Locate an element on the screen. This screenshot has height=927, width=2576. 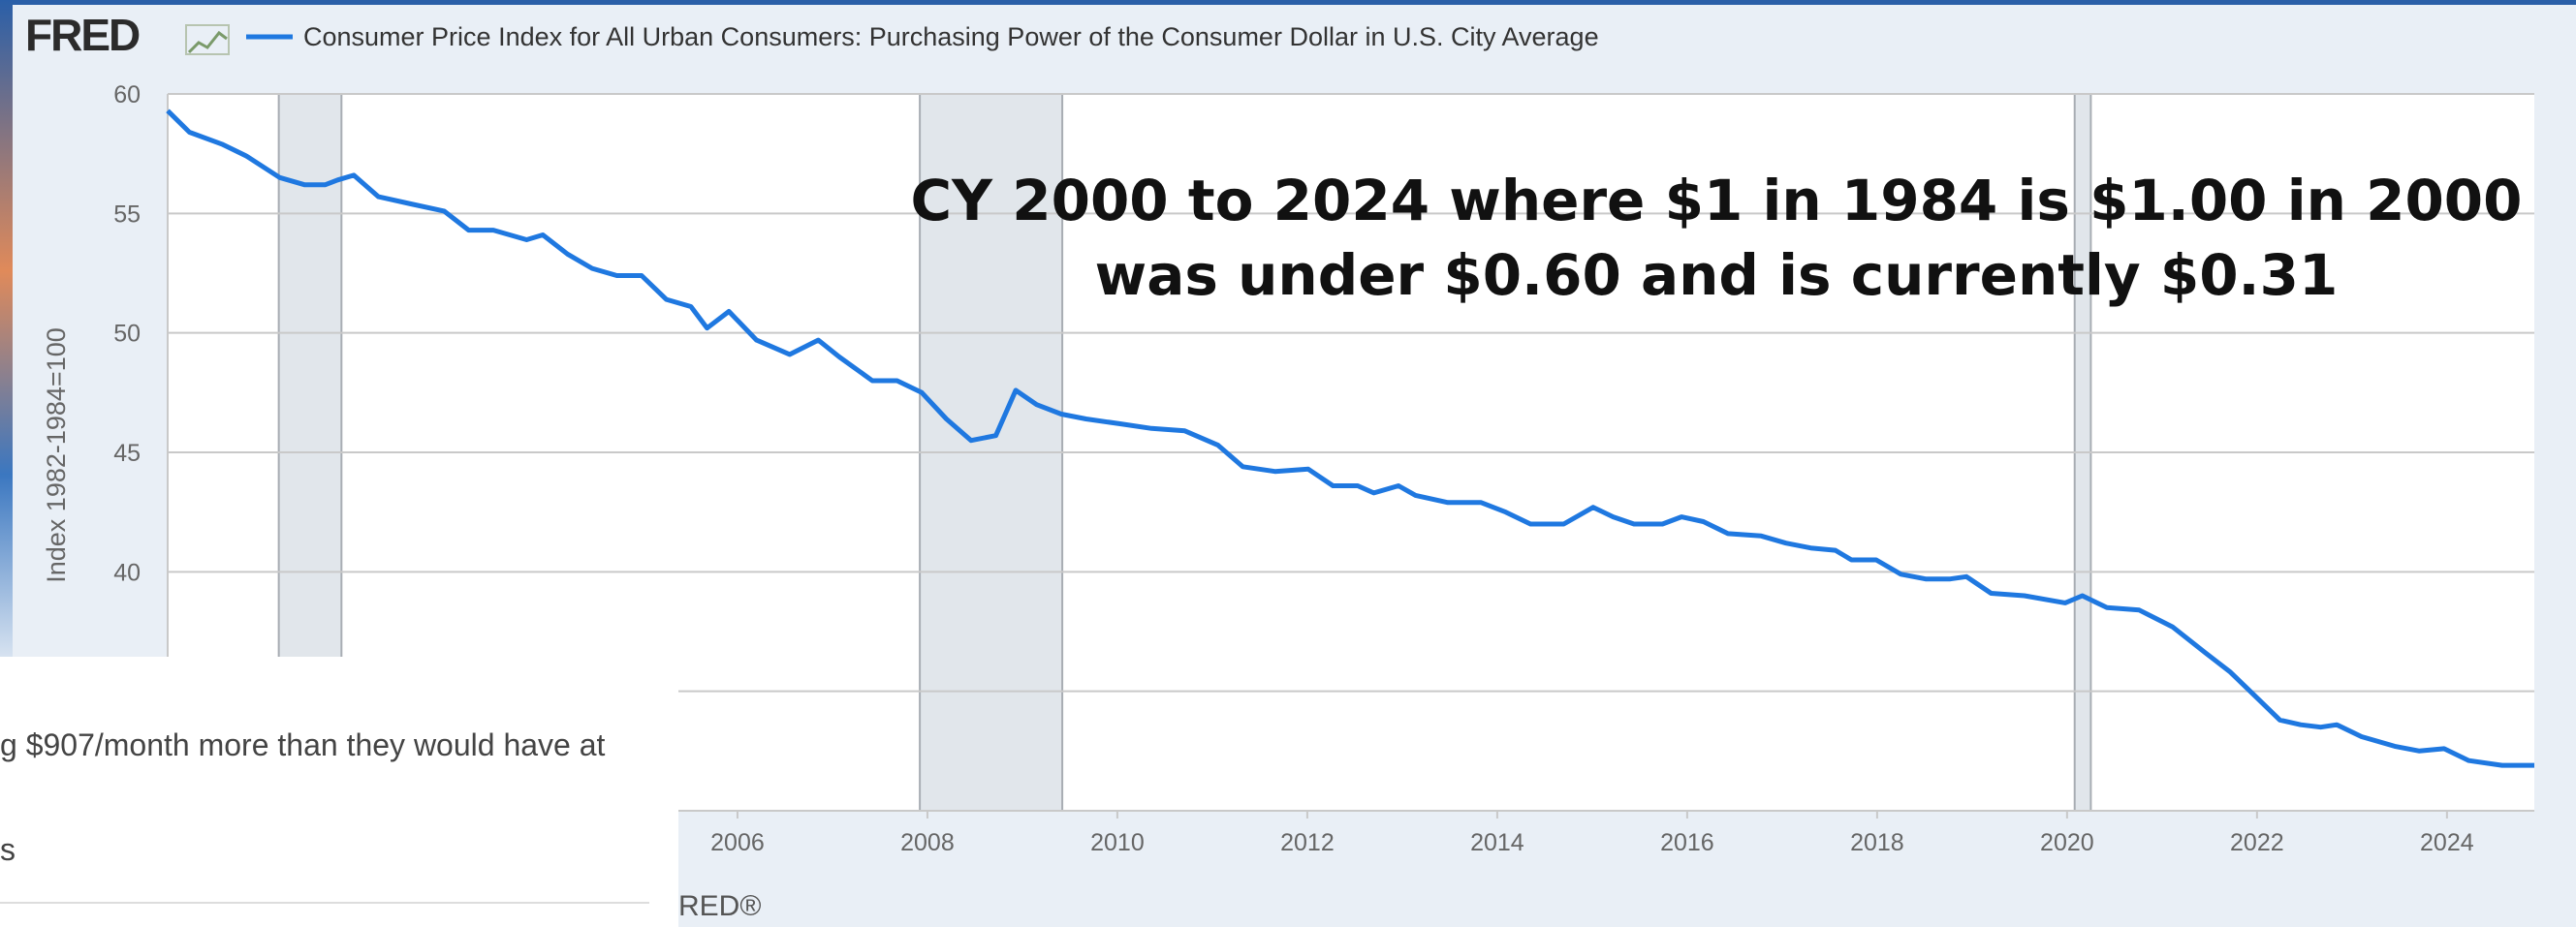
x-tick-label: 2024 is located at coordinates (2447, 842).